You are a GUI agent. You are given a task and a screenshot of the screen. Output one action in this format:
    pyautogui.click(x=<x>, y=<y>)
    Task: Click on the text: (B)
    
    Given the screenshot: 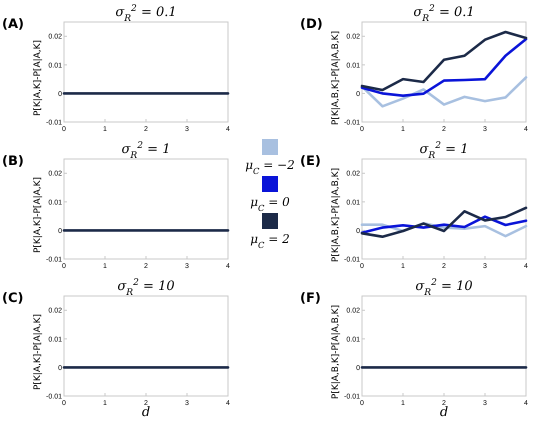 What is the action you would take?
    pyautogui.click(x=13, y=161)
    